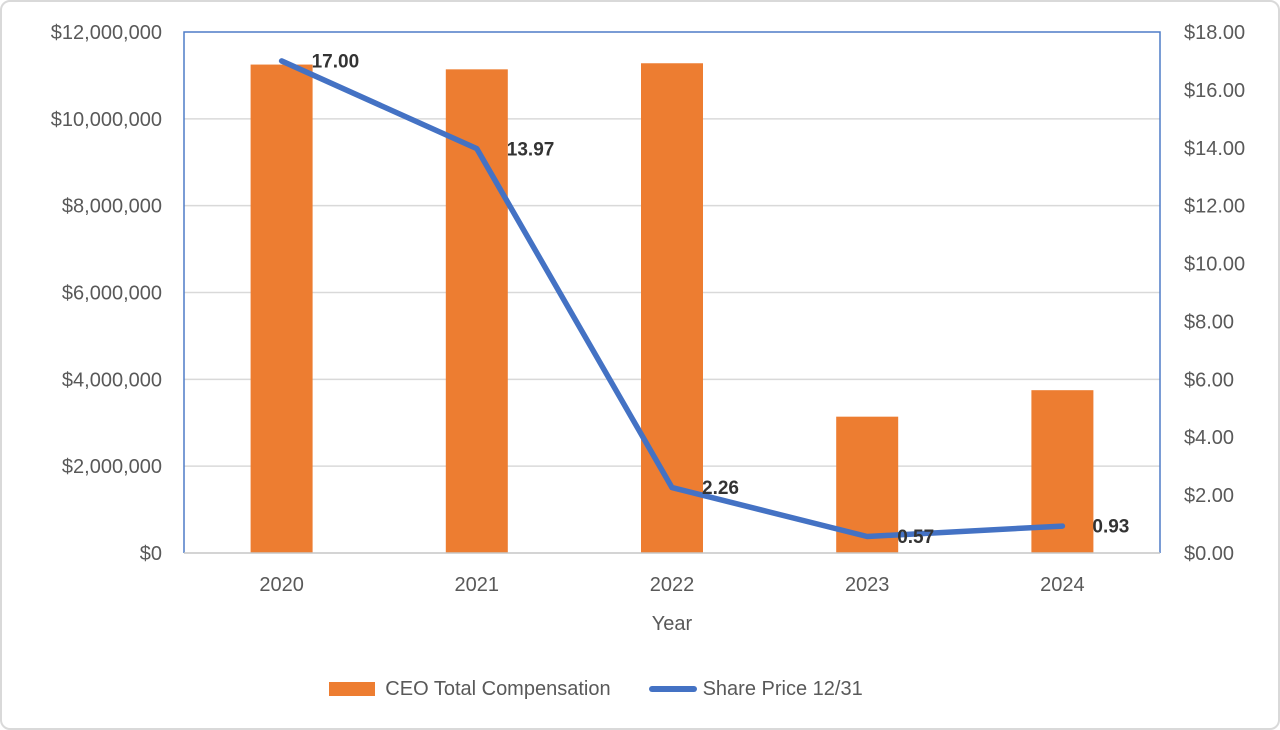 Image resolution: width=1280 pixels, height=730 pixels. I want to click on x-axis-label-2024: 2024, so click(1062, 585).